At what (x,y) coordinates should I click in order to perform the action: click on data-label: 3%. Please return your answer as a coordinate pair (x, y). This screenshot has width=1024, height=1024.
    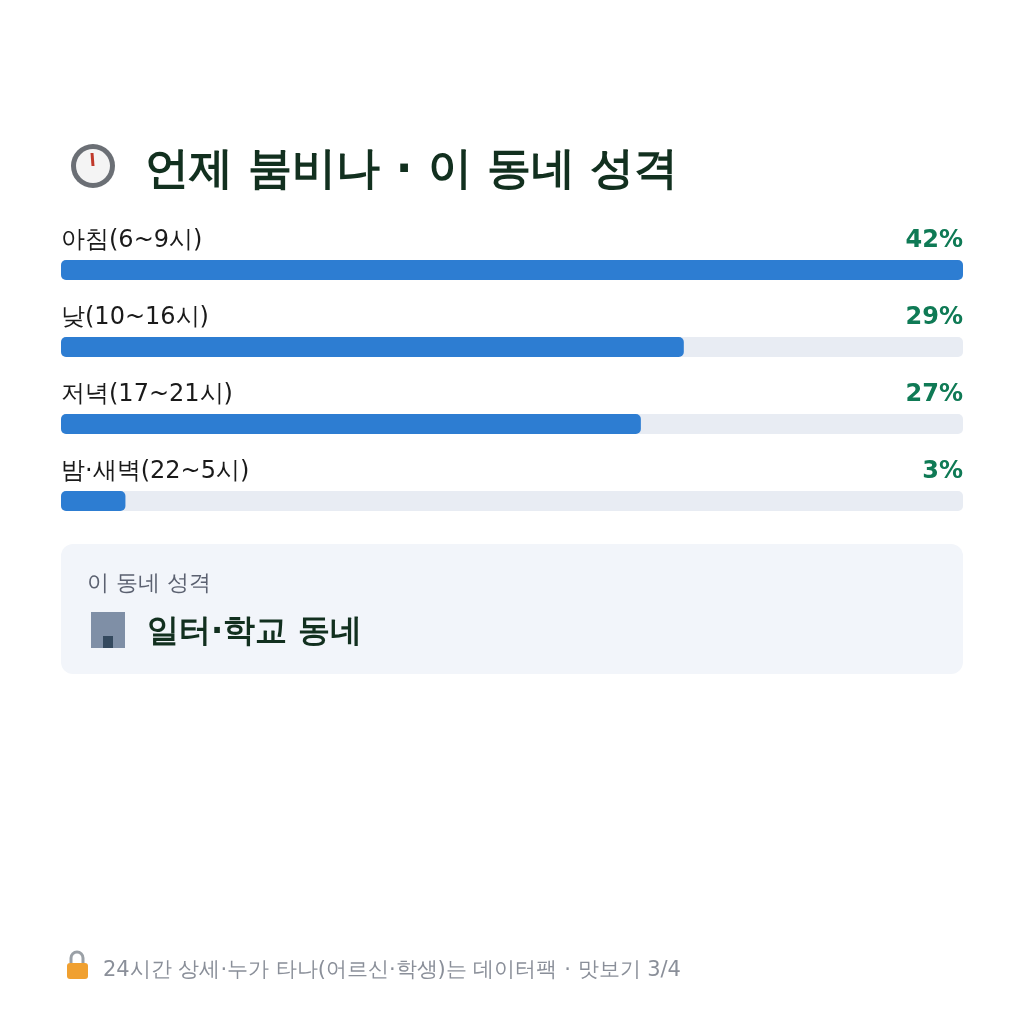
    Looking at the image, I should click on (942, 470).